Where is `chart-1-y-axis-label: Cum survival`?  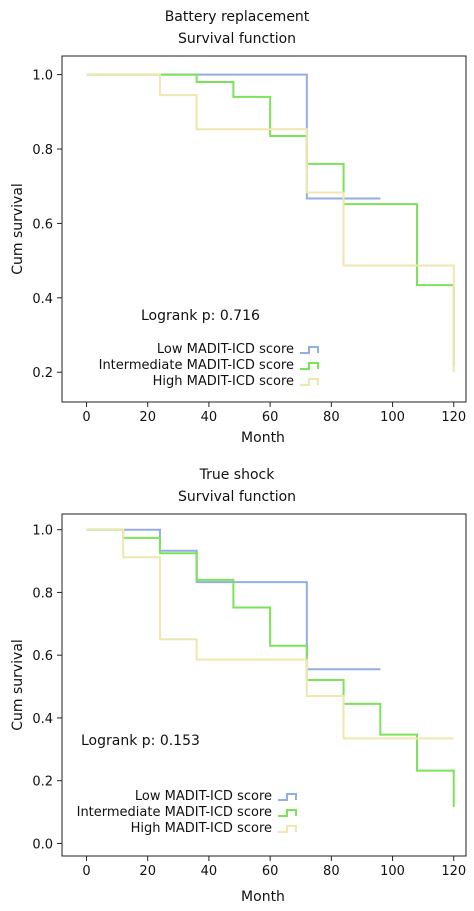 chart-1-y-axis-label: Cum survival is located at coordinates (18, 229).